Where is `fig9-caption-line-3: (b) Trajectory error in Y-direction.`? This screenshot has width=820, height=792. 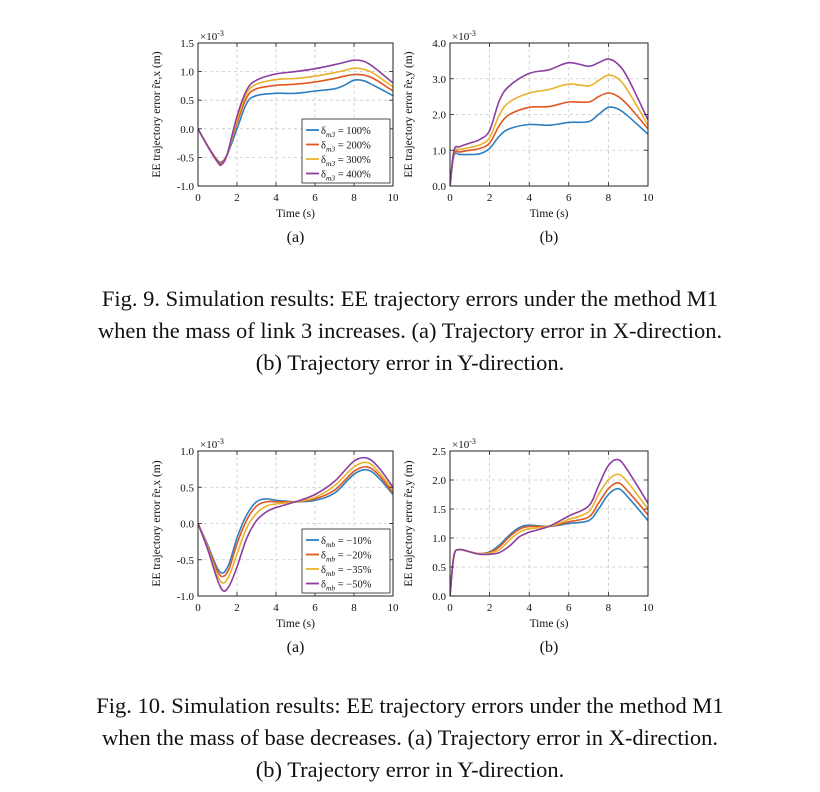 fig9-caption-line-3: (b) Trajectory error in Y-direction. is located at coordinates (410, 362).